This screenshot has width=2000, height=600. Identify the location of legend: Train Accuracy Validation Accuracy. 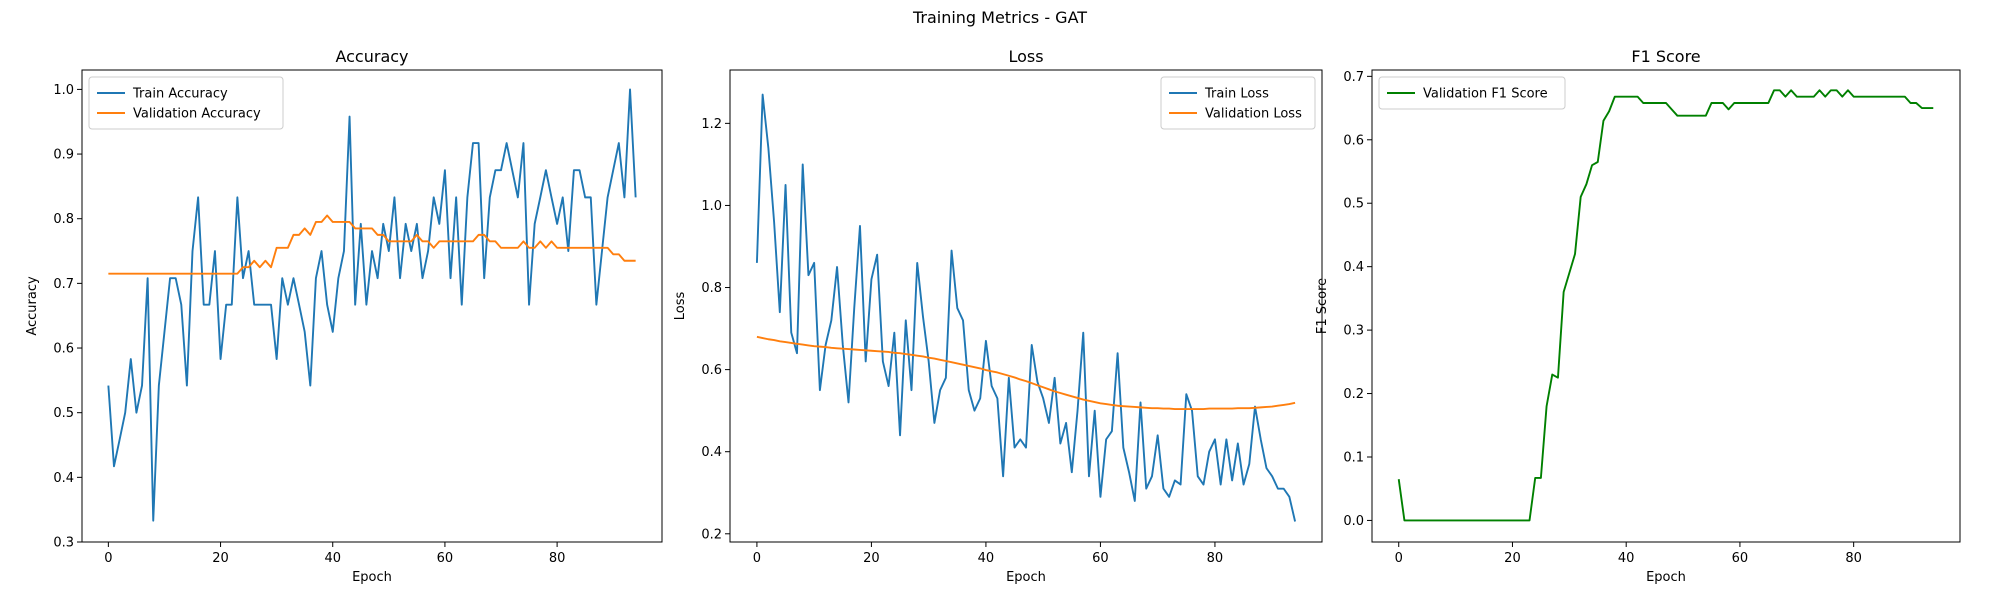
(186, 103).